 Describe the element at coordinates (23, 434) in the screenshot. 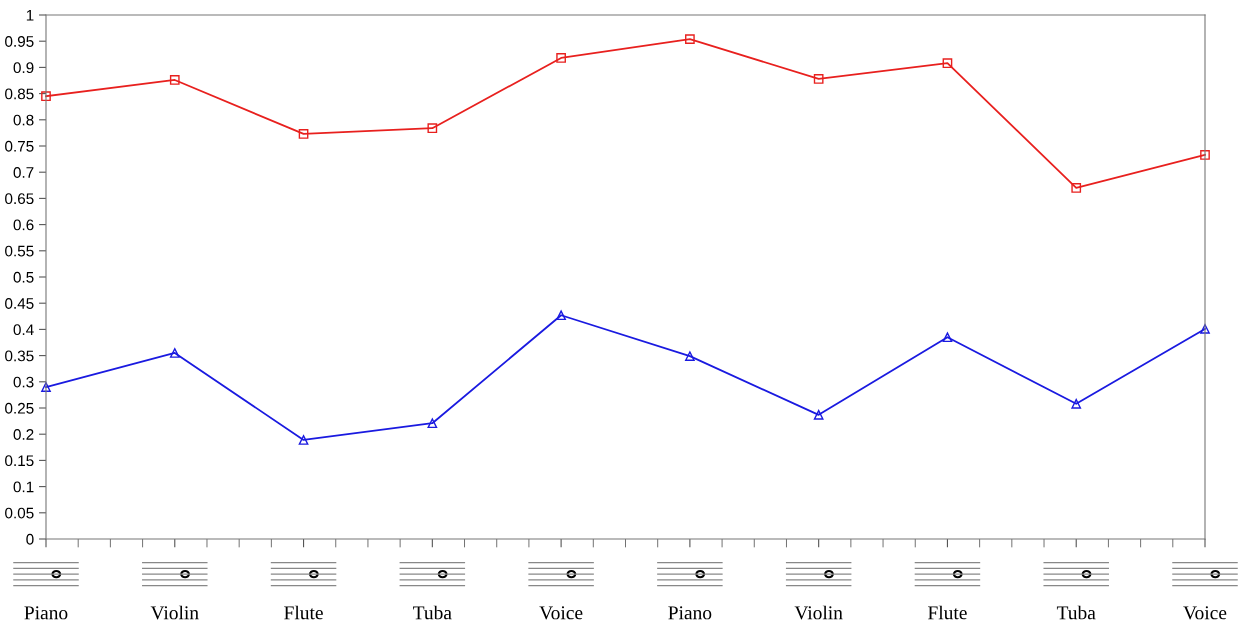

I see `y-tick-label: 0.2` at that location.